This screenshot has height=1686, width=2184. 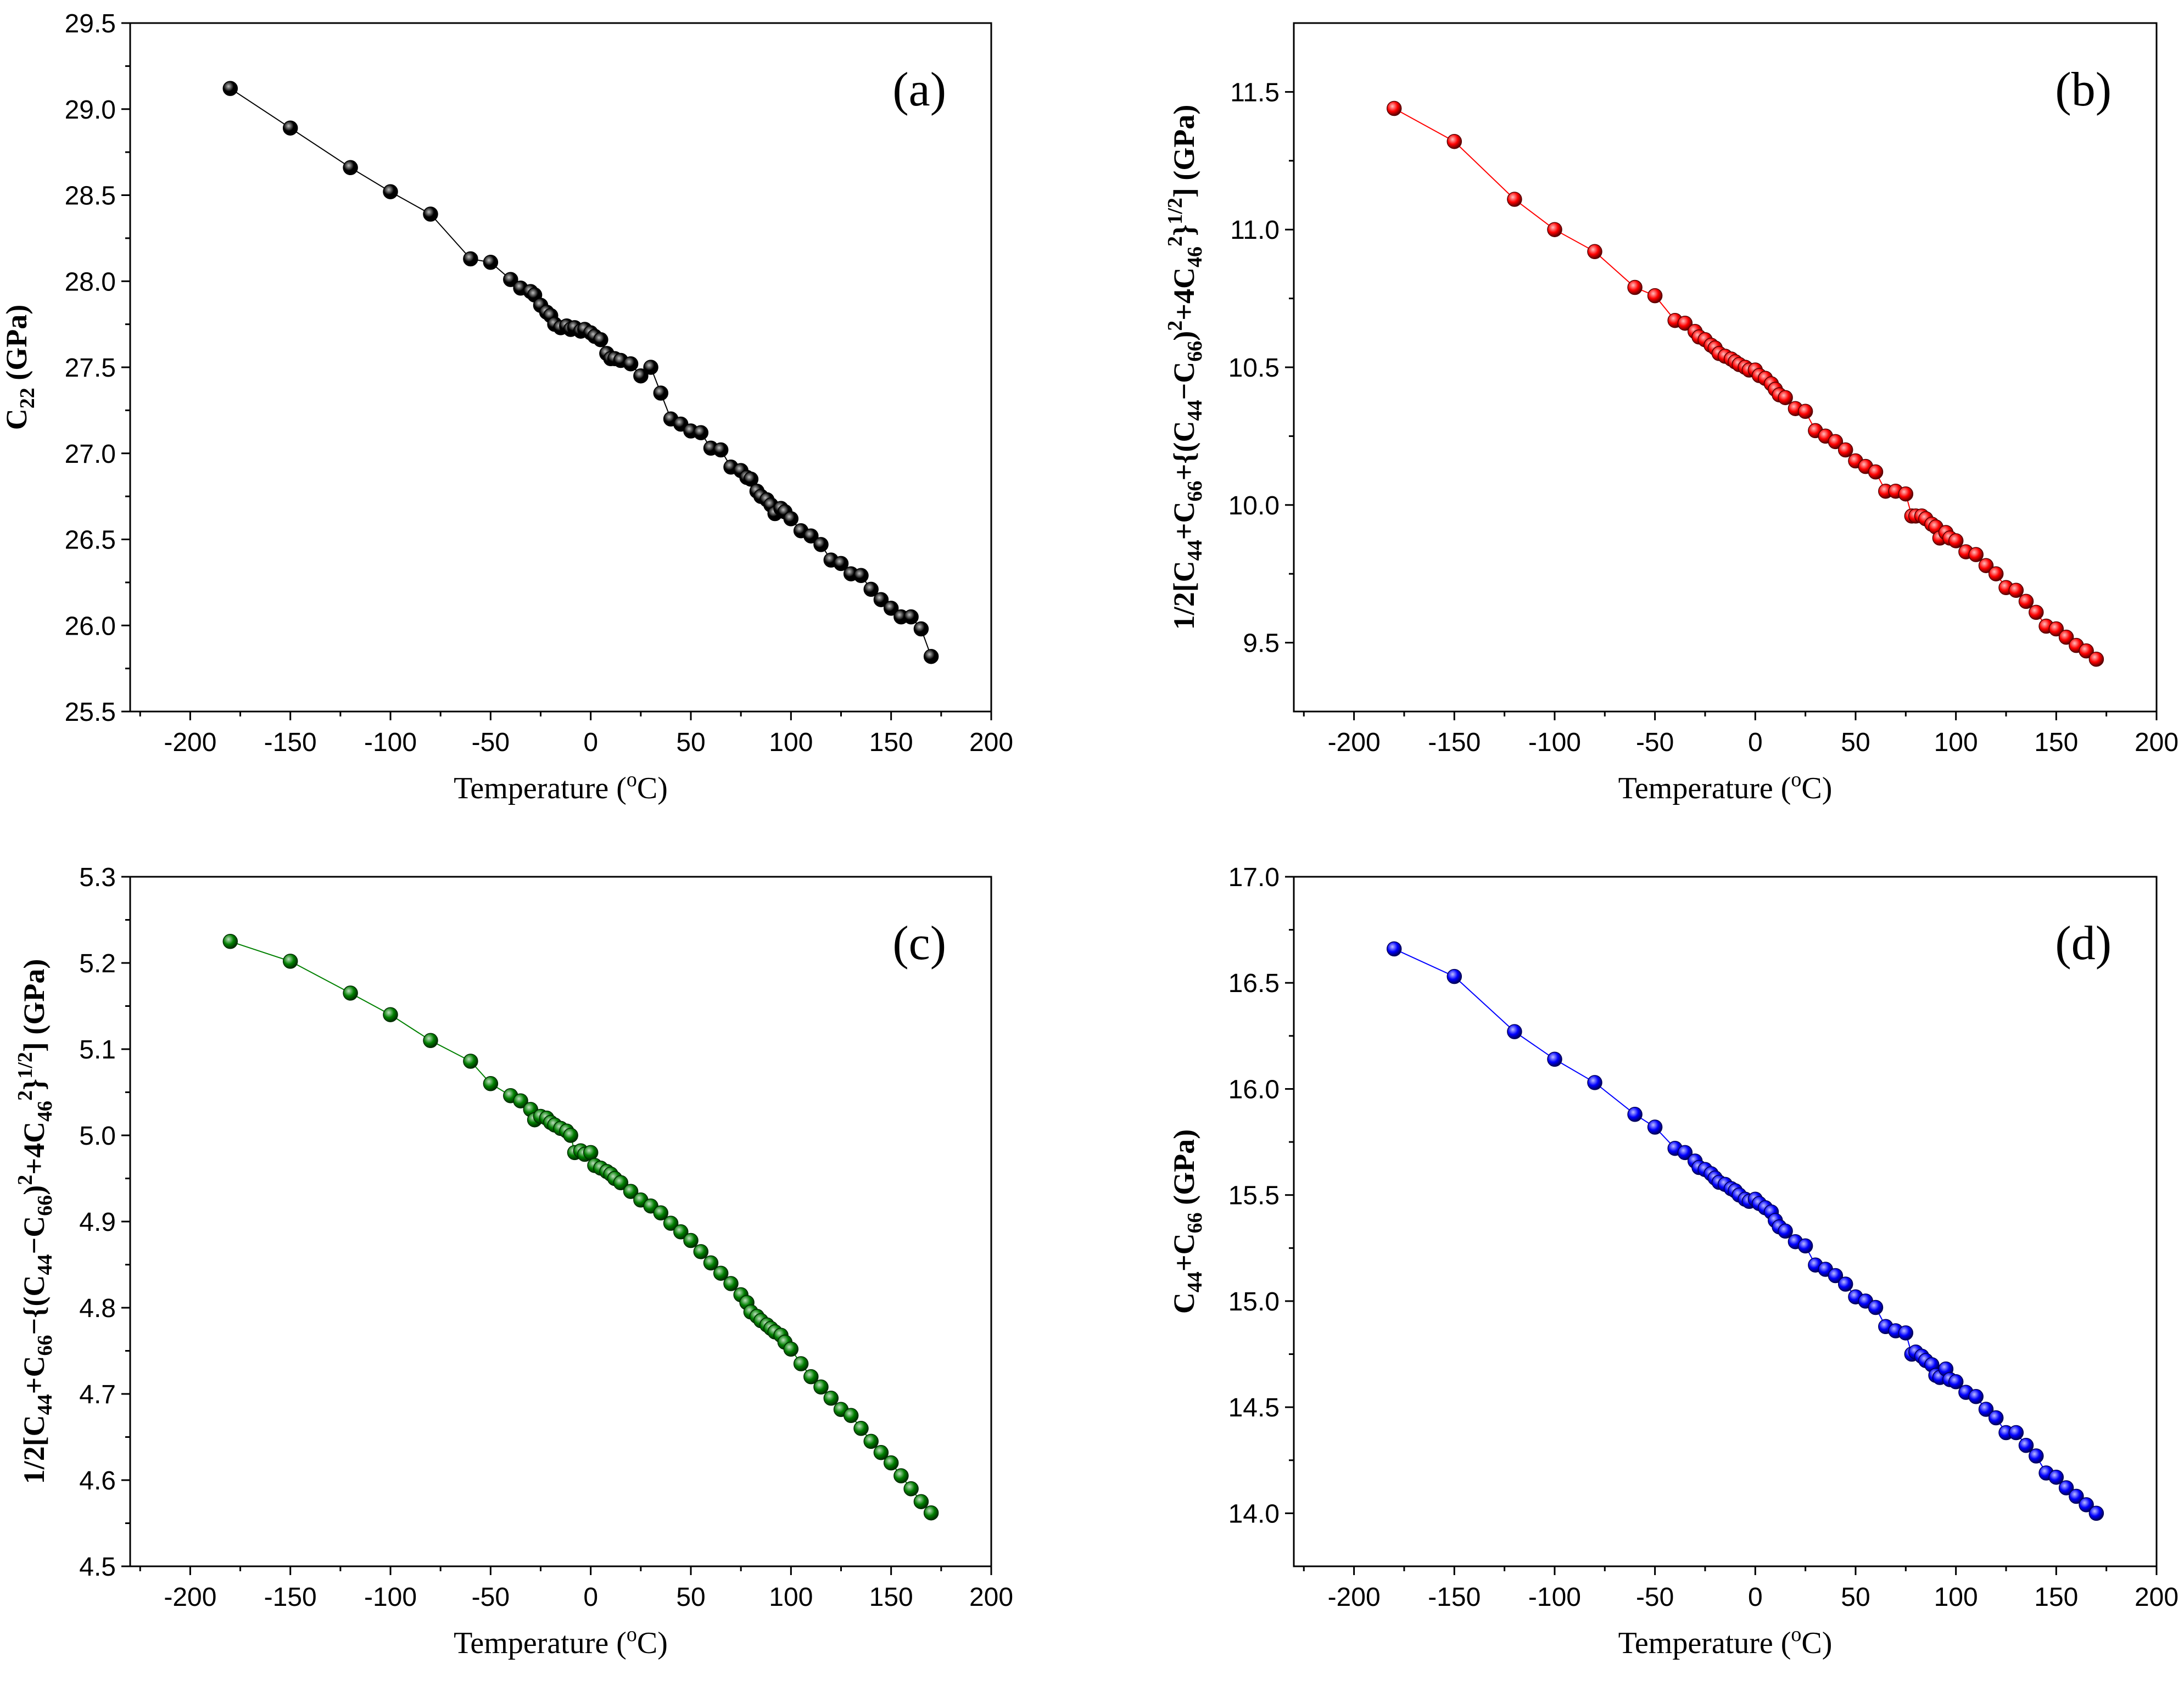 I want to click on y-tick-label: 29.0, so click(x=90, y=110).